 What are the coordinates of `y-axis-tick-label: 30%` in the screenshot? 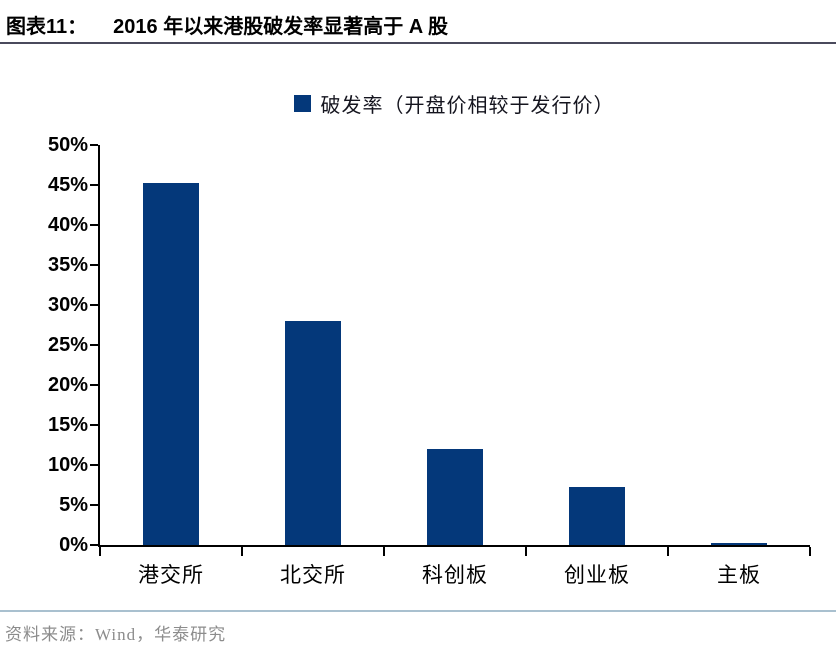 It's located at (67, 305).